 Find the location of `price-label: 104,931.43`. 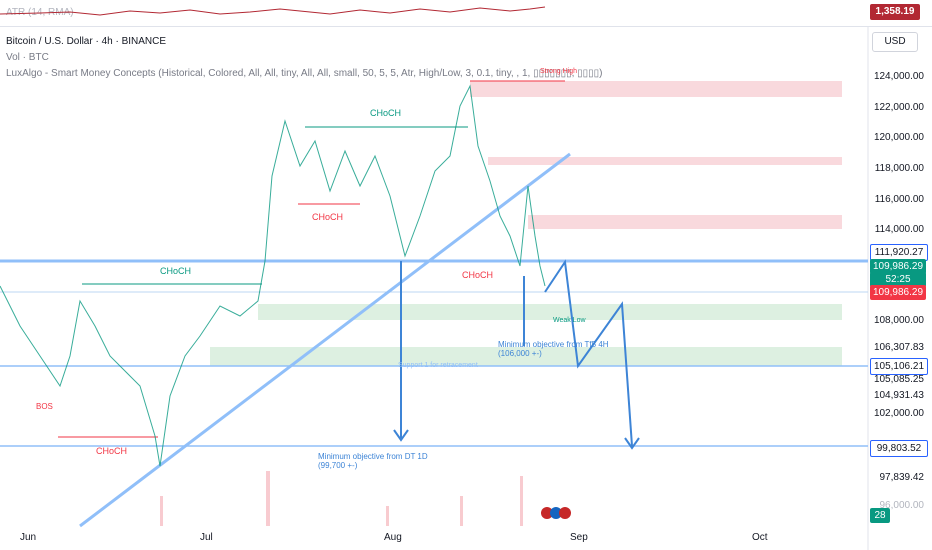

price-label: 104,931.43 is located at coordinates (898, 395).